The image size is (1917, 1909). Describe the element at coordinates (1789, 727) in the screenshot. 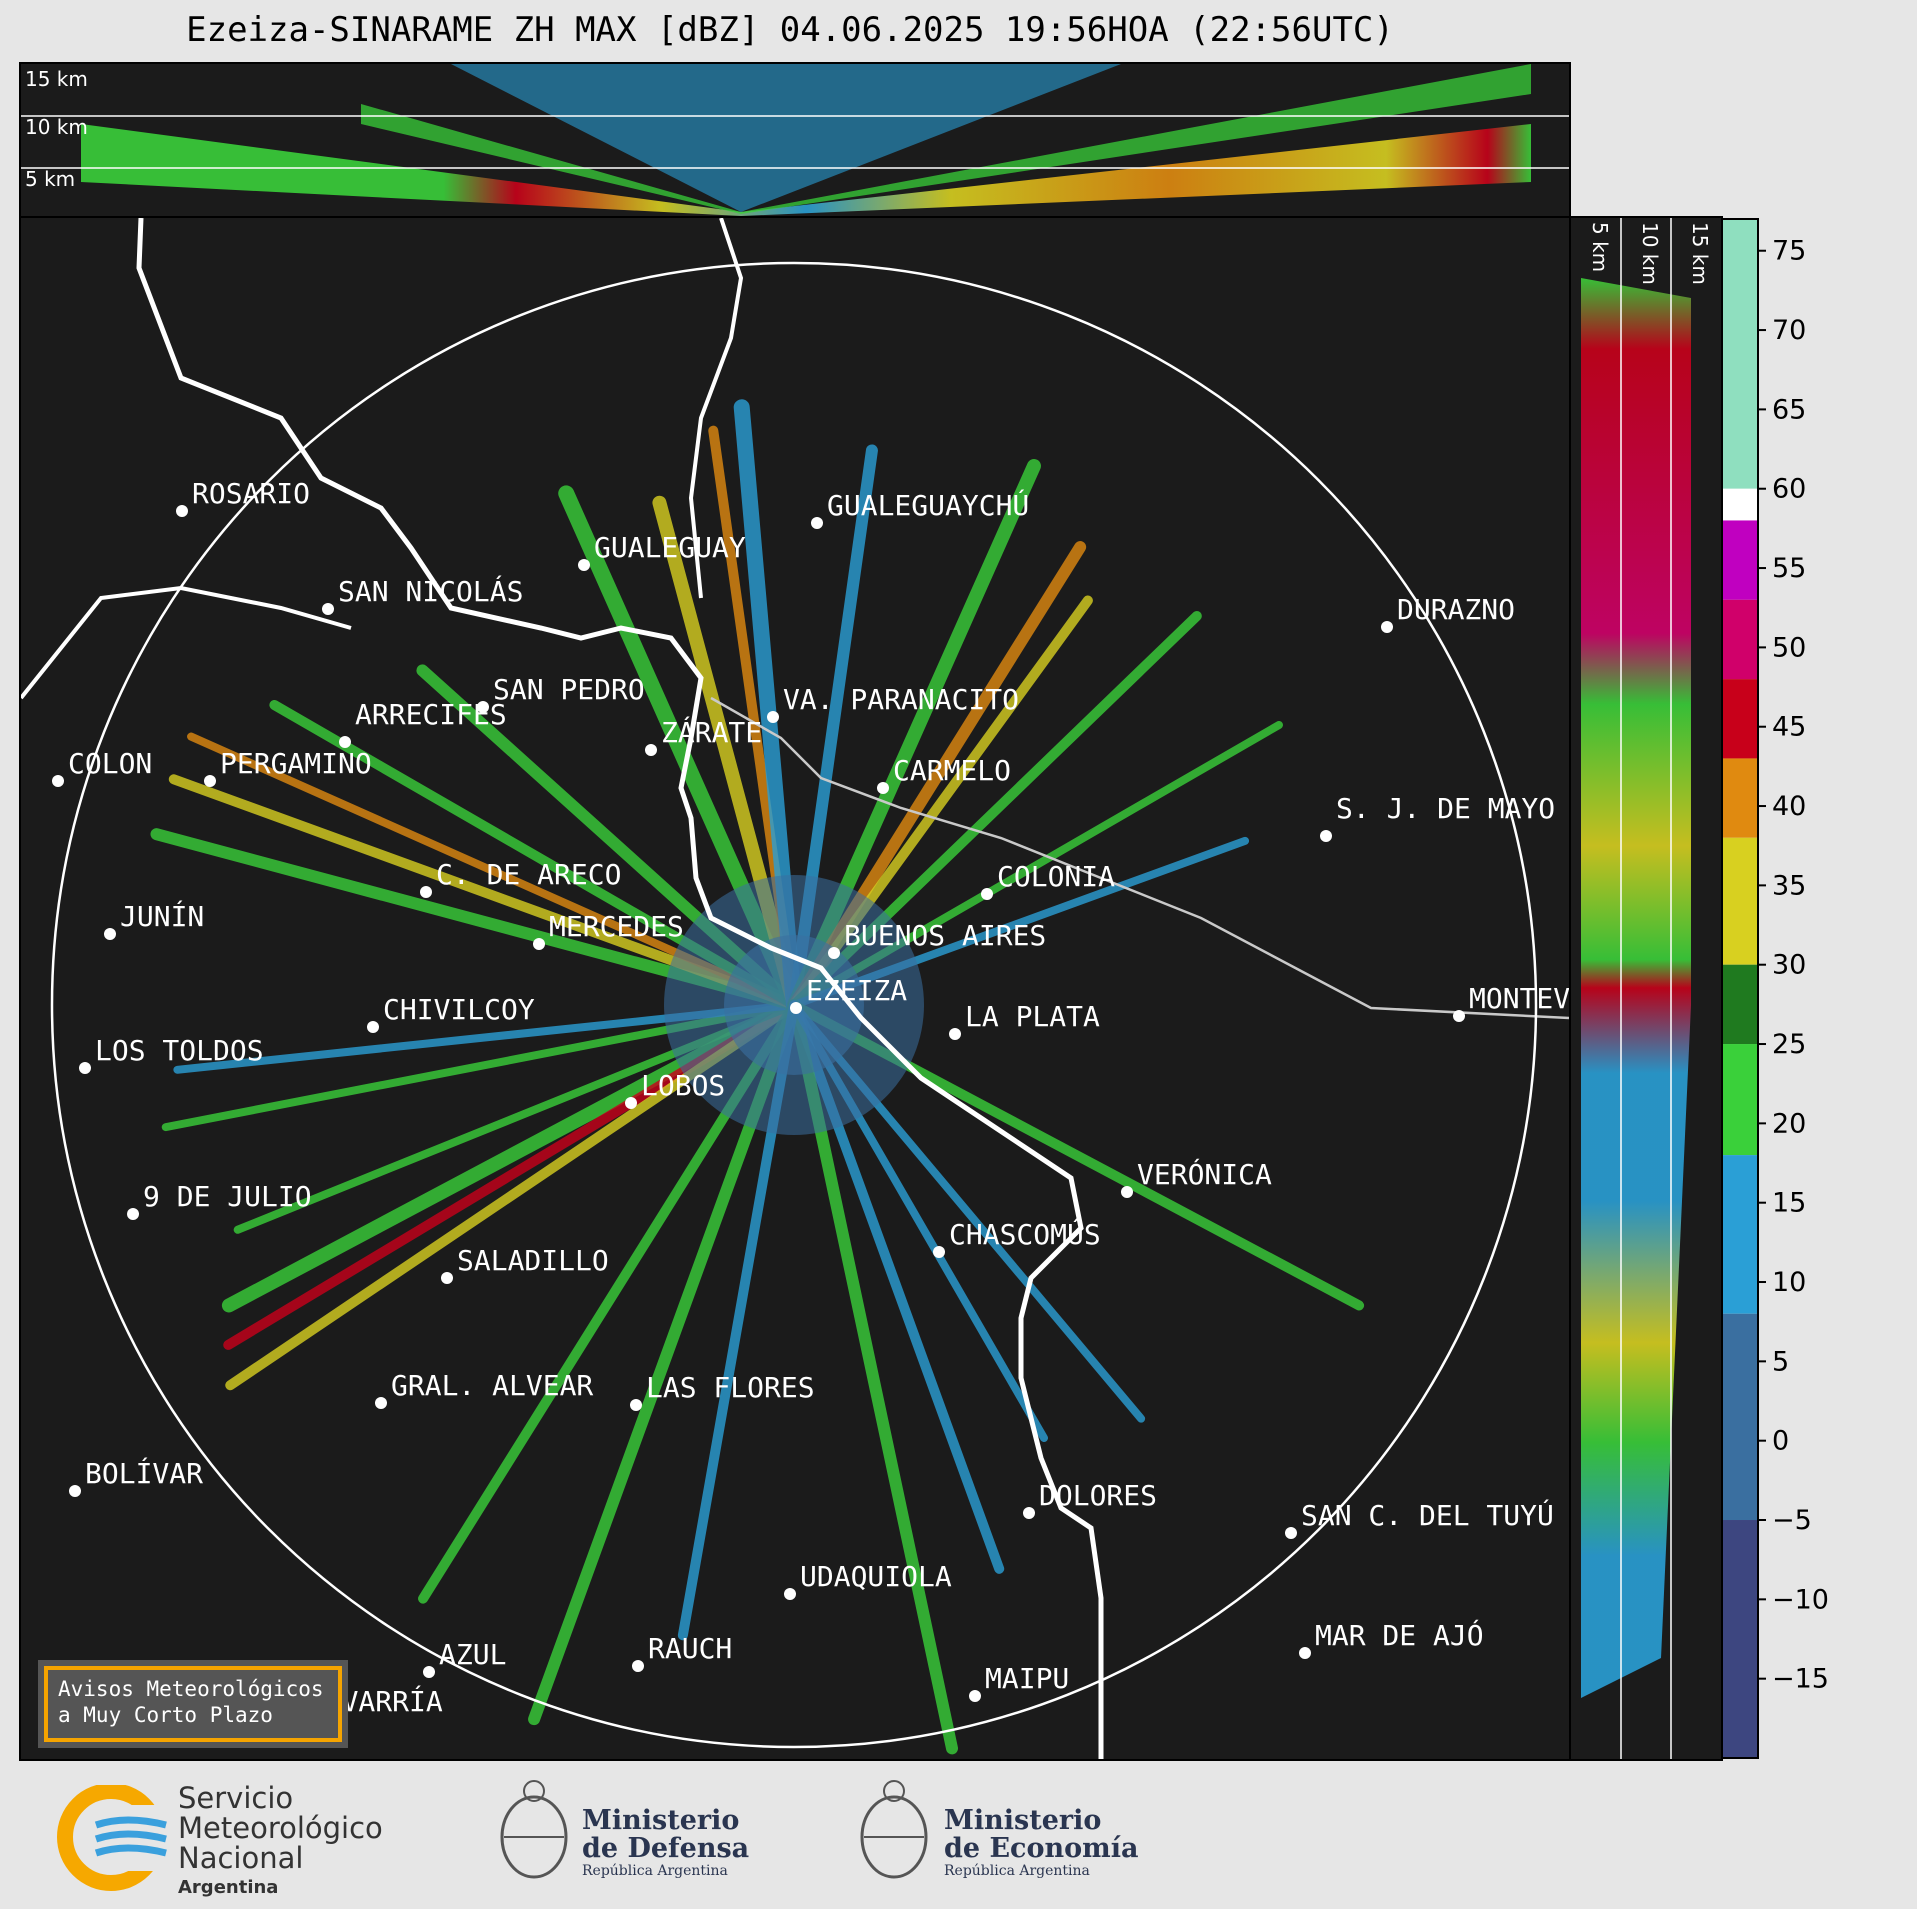

I see `colorbar-tick-label: 45` at that location.